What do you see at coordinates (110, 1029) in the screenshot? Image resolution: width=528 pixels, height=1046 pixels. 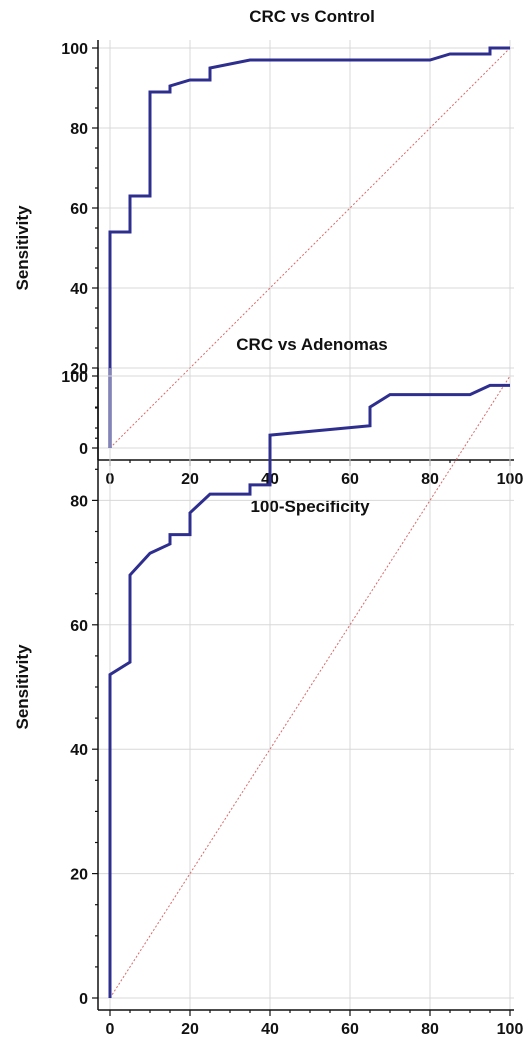 I see `x-tick-label: 0` at bounding box center [110, 1029].